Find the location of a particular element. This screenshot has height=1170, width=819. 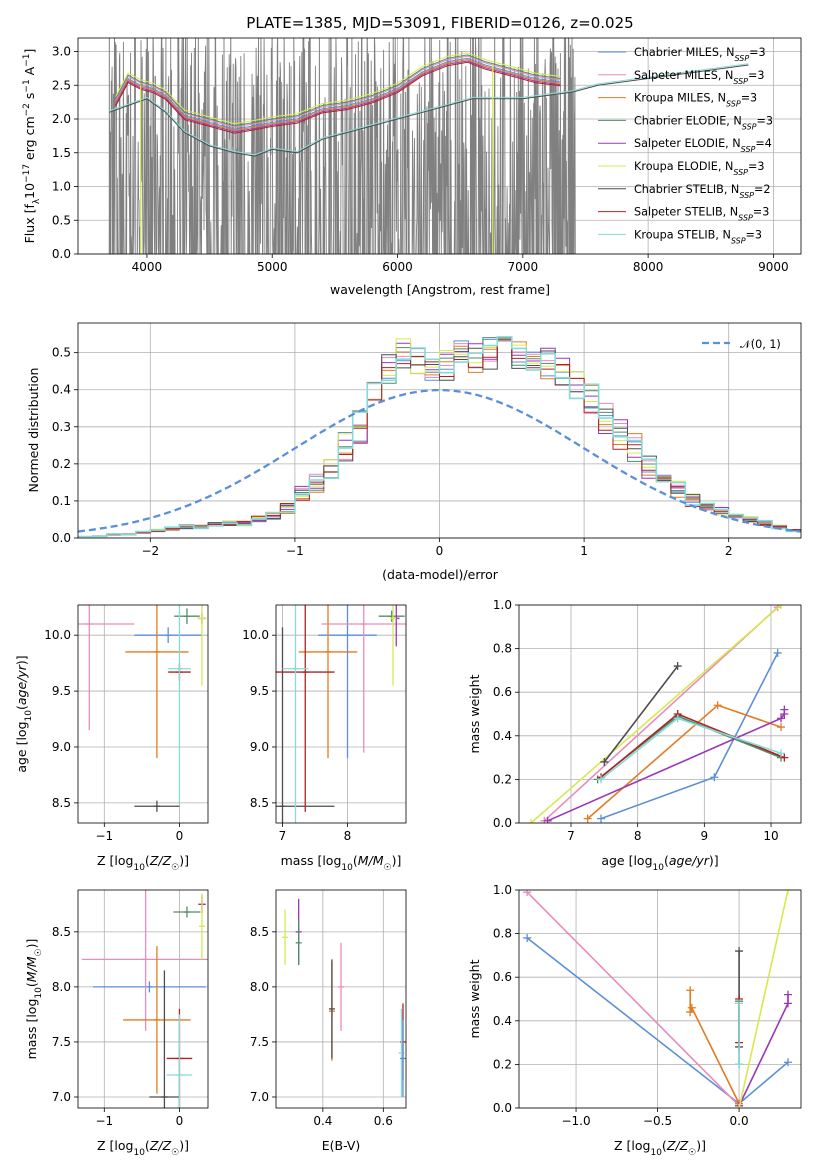

x-tick-label: 0 is located at coordinates (440, 551).